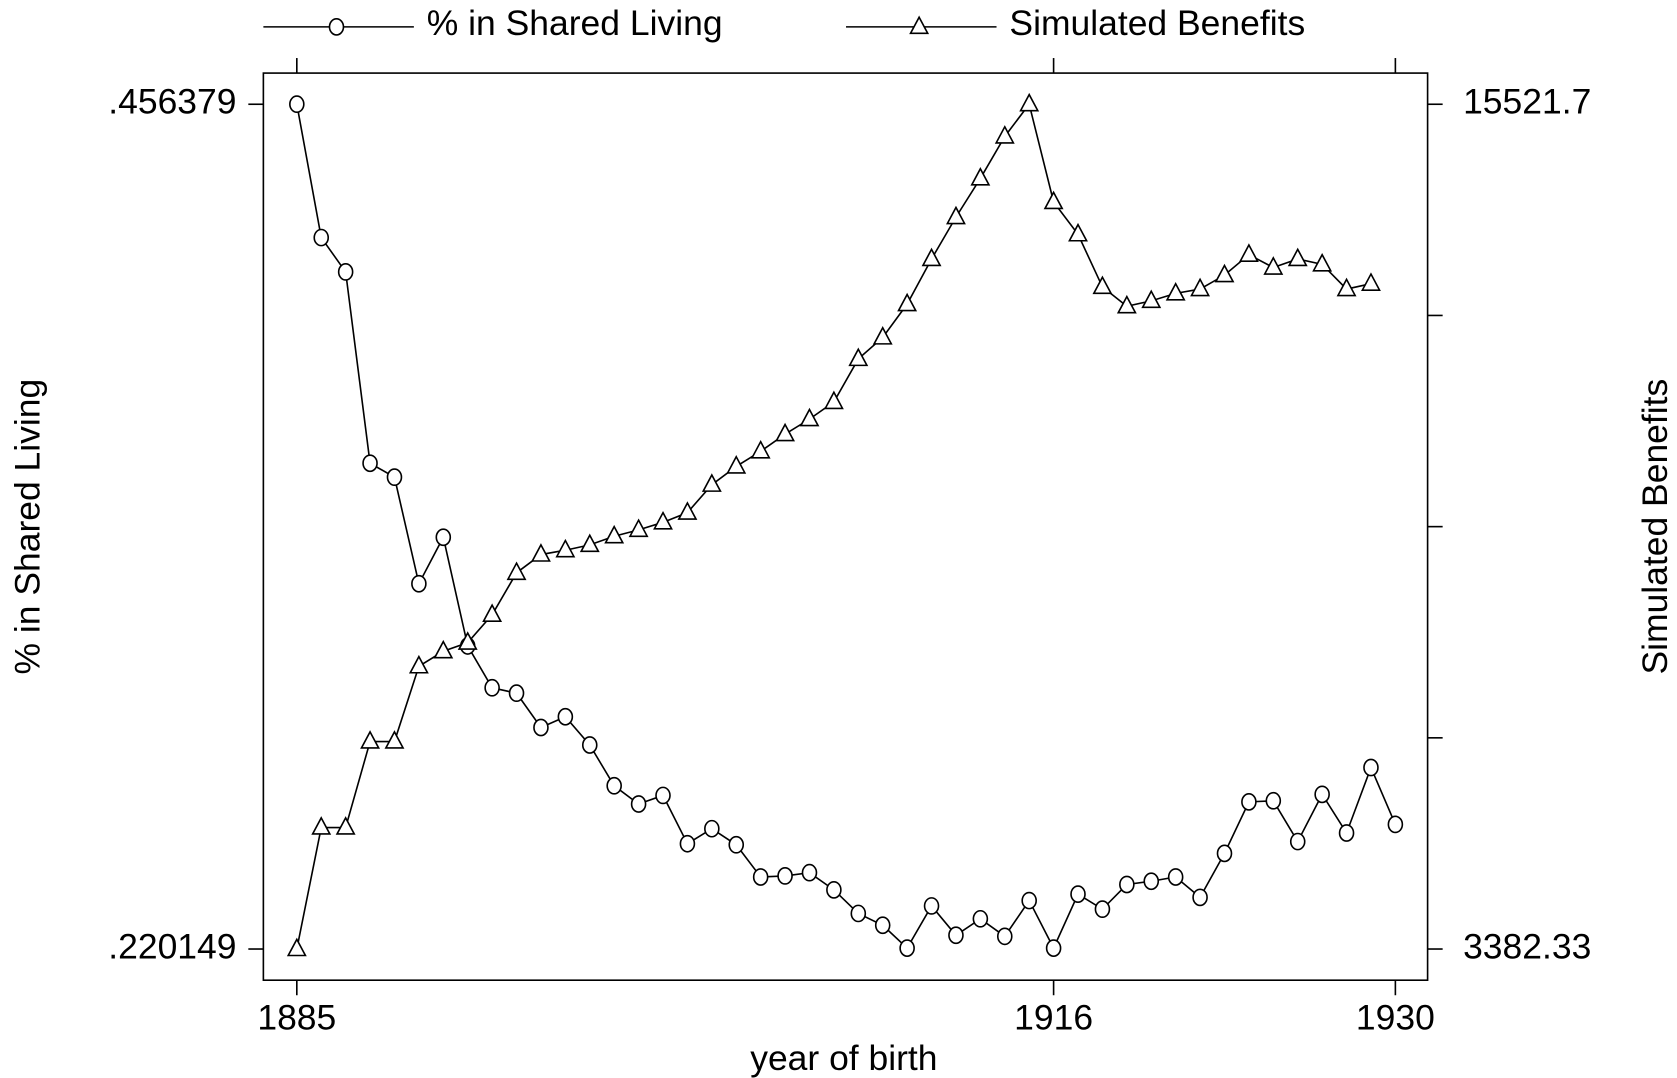 This screenshot has height=1078, width=1677. What do you see at coordinates (27, 527) in the screenshot?
I see `y-axis-title: % in Shared Living` at bounding box center [27, 527].